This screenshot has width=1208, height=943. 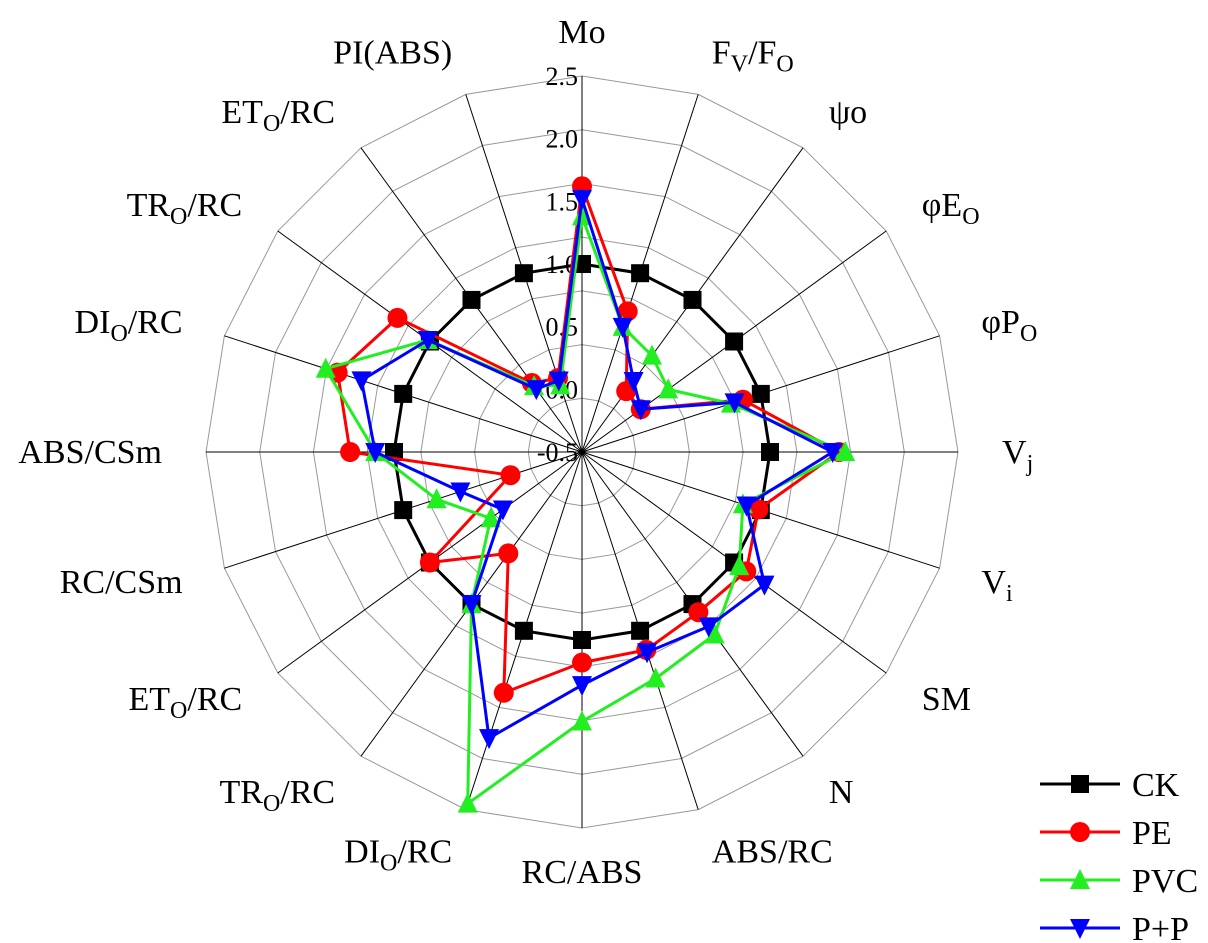 What do you see at coordinates (848, 112) in the screenshot?
I see `axis-label-main: ψo` at bounding box center [848, 112].